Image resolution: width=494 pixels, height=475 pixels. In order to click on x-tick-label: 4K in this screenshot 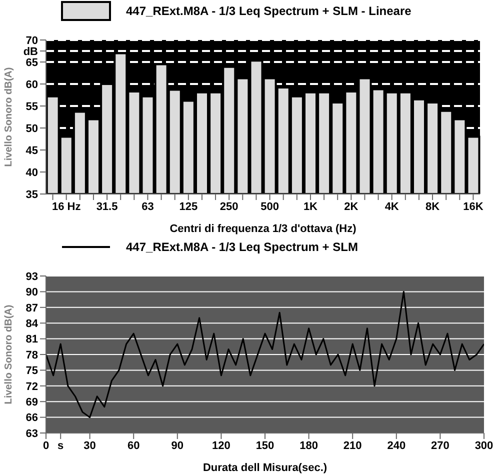, I will do `click(391, 206)`.